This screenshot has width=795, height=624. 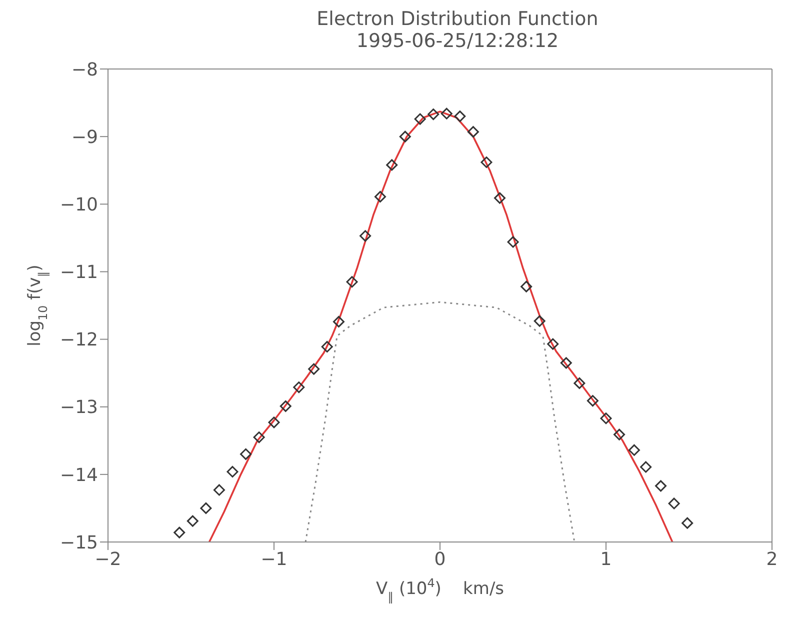 What do you see at coordinates (440, 590) in the screenshot?
I see `x-axis-title: V$_{∥}$ (10$^{4}$) km/s` at bounding box center [440, 590].